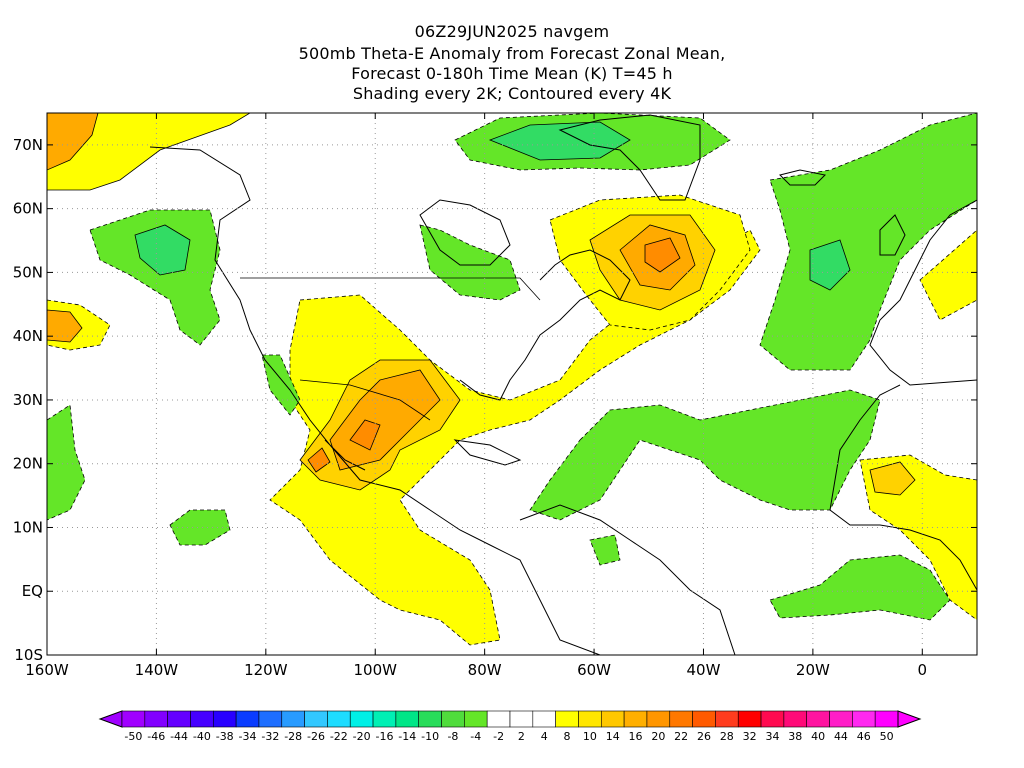  What do you see at coordinates (362, 736) in the screenshot?
I see `colorbar-label: -20` at bounding box center [362, 736].